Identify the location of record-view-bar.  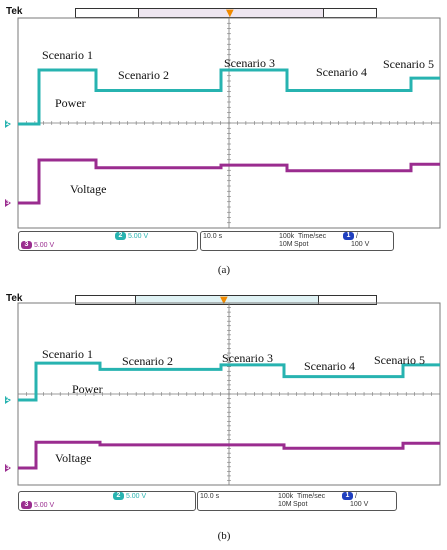
(226, 300).